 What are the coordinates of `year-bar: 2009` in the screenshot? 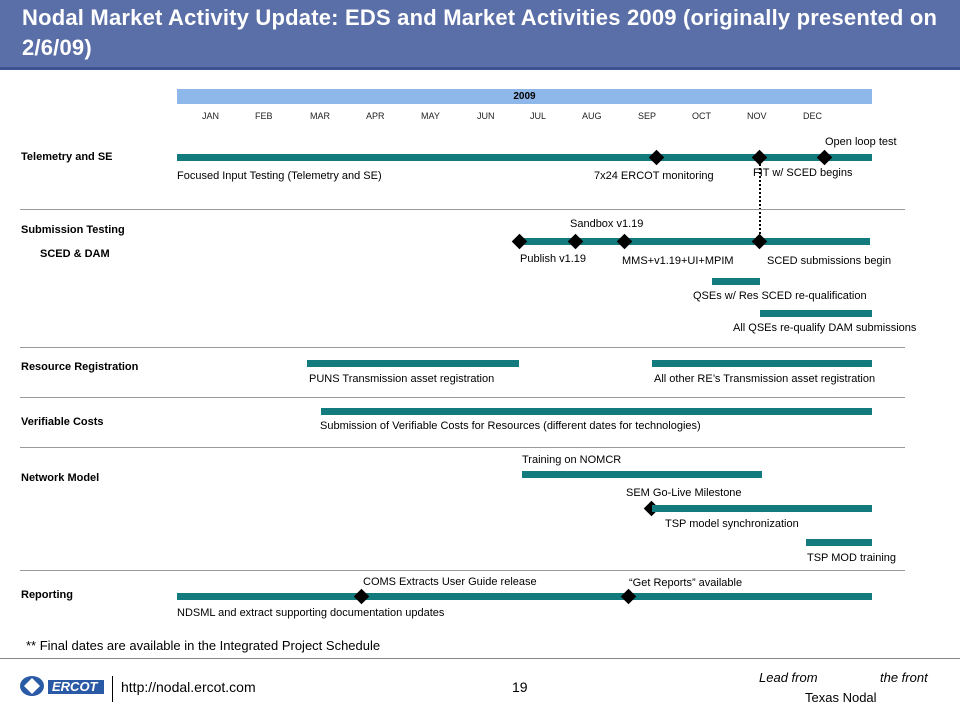 It's located at (524, 96).